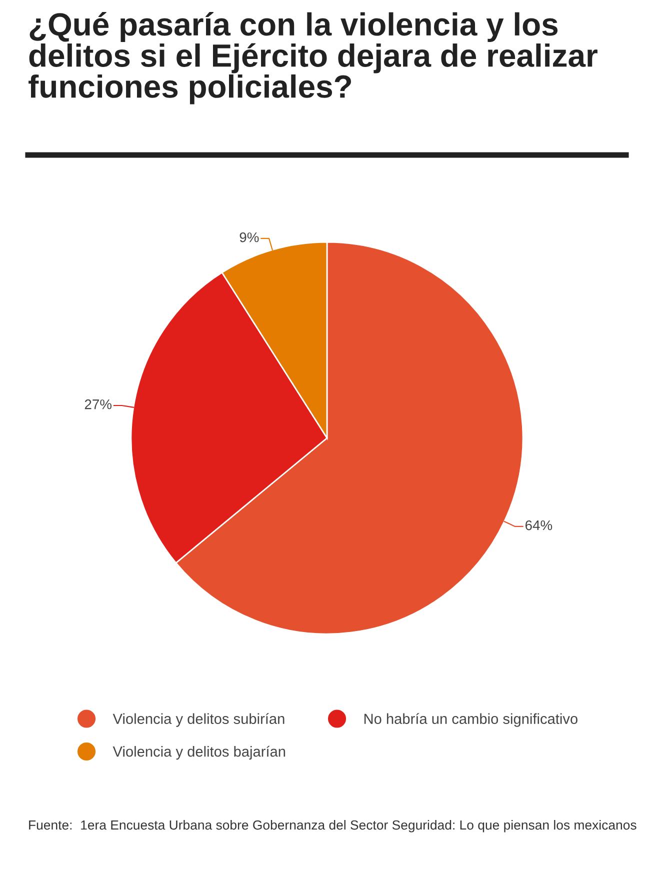 The width and height of the screenshot is (650, 891). What do you see at coordinates (249, 237) in the screenshot?
I see `data-label: 9%` at bounding box center [249, 237].